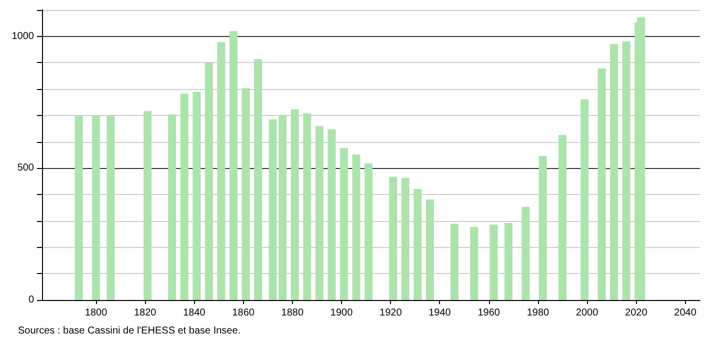  I want to click on x-tick-label: 2020, so click(636, 313).